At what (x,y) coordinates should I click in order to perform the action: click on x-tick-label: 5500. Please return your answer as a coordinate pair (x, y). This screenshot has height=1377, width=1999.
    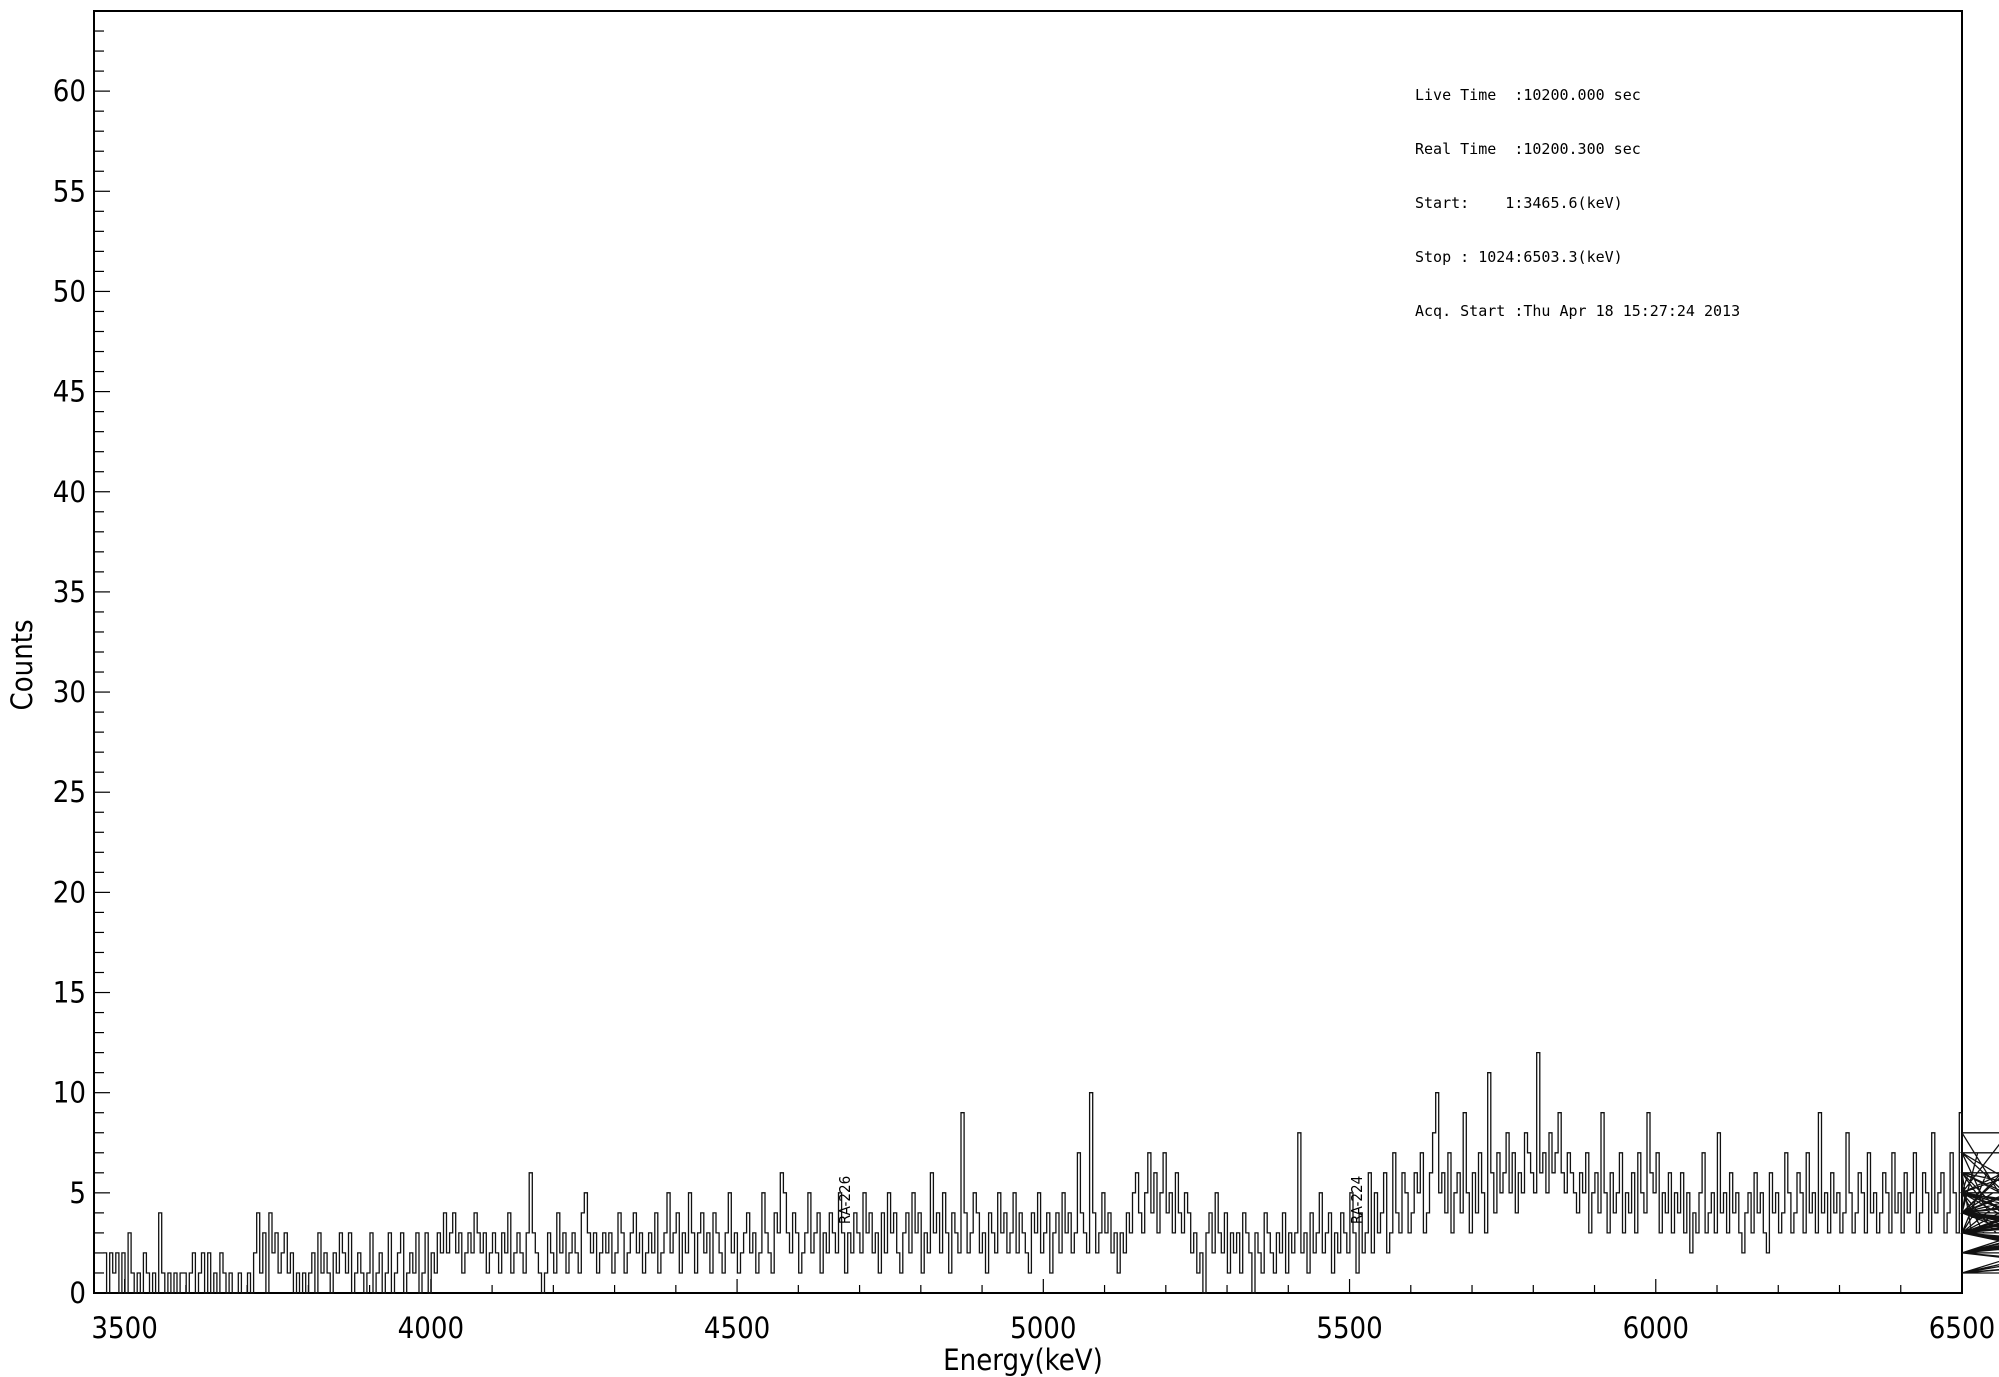
    Looking at the image, I should click on (1349, 1328).